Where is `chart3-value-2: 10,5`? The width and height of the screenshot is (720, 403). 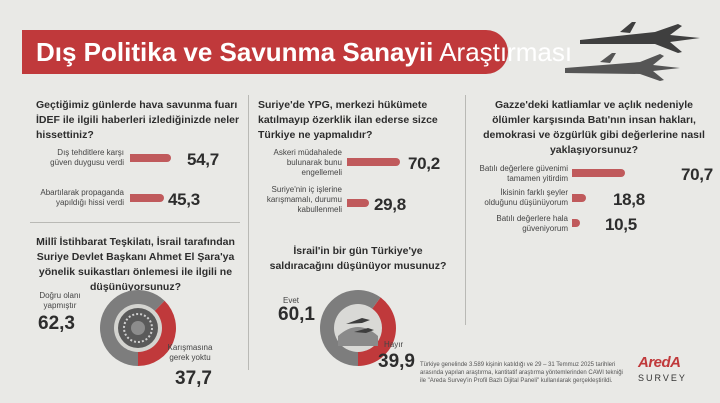 chart3-value-2: 10,5 is located at coordinates (621, 224).